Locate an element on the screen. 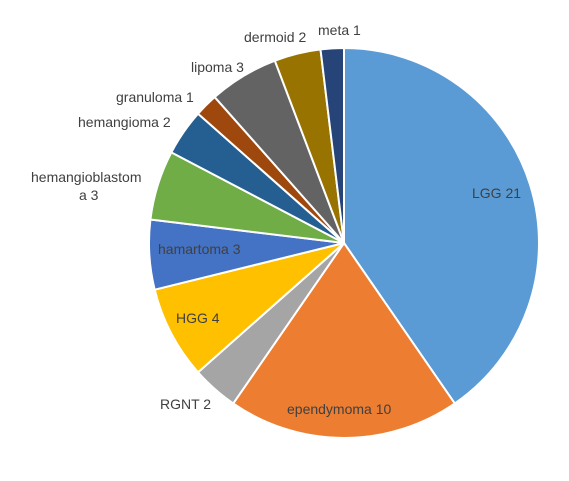 The width and height of the screenshot is (569, 481). label-hgg: HGG 4 is located at coordinates (198, 318).